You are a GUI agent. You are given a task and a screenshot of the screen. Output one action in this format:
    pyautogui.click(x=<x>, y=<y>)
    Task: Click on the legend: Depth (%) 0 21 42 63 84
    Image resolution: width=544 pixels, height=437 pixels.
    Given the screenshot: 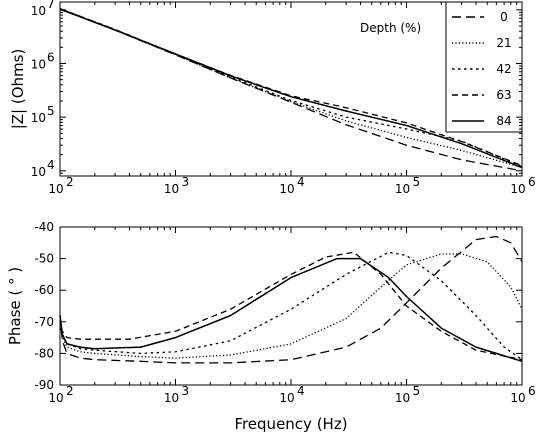 What is the action you would take?
    pyautogui.click(x=441, y=67)
    